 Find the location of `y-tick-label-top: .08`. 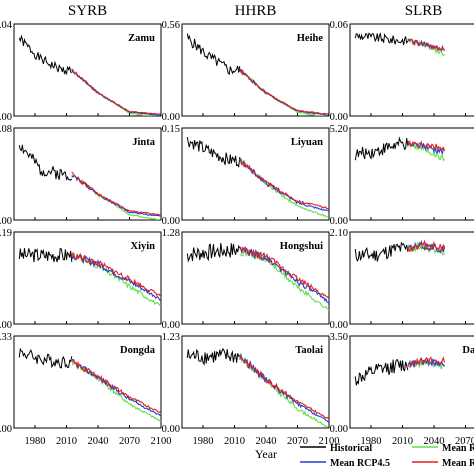

y-tick-label-top: .08 is located at coordinates (6, 129).